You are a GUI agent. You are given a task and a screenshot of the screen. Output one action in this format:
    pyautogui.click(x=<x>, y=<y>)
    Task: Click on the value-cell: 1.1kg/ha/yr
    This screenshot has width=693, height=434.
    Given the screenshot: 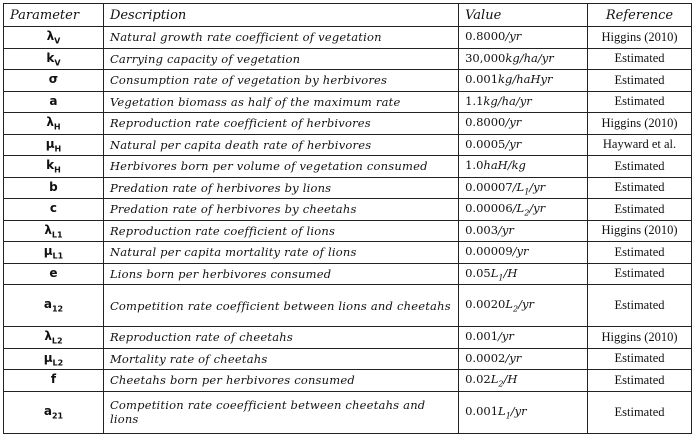 What is the action you would take?
    pyautogui.click(x=523, y=101)
    